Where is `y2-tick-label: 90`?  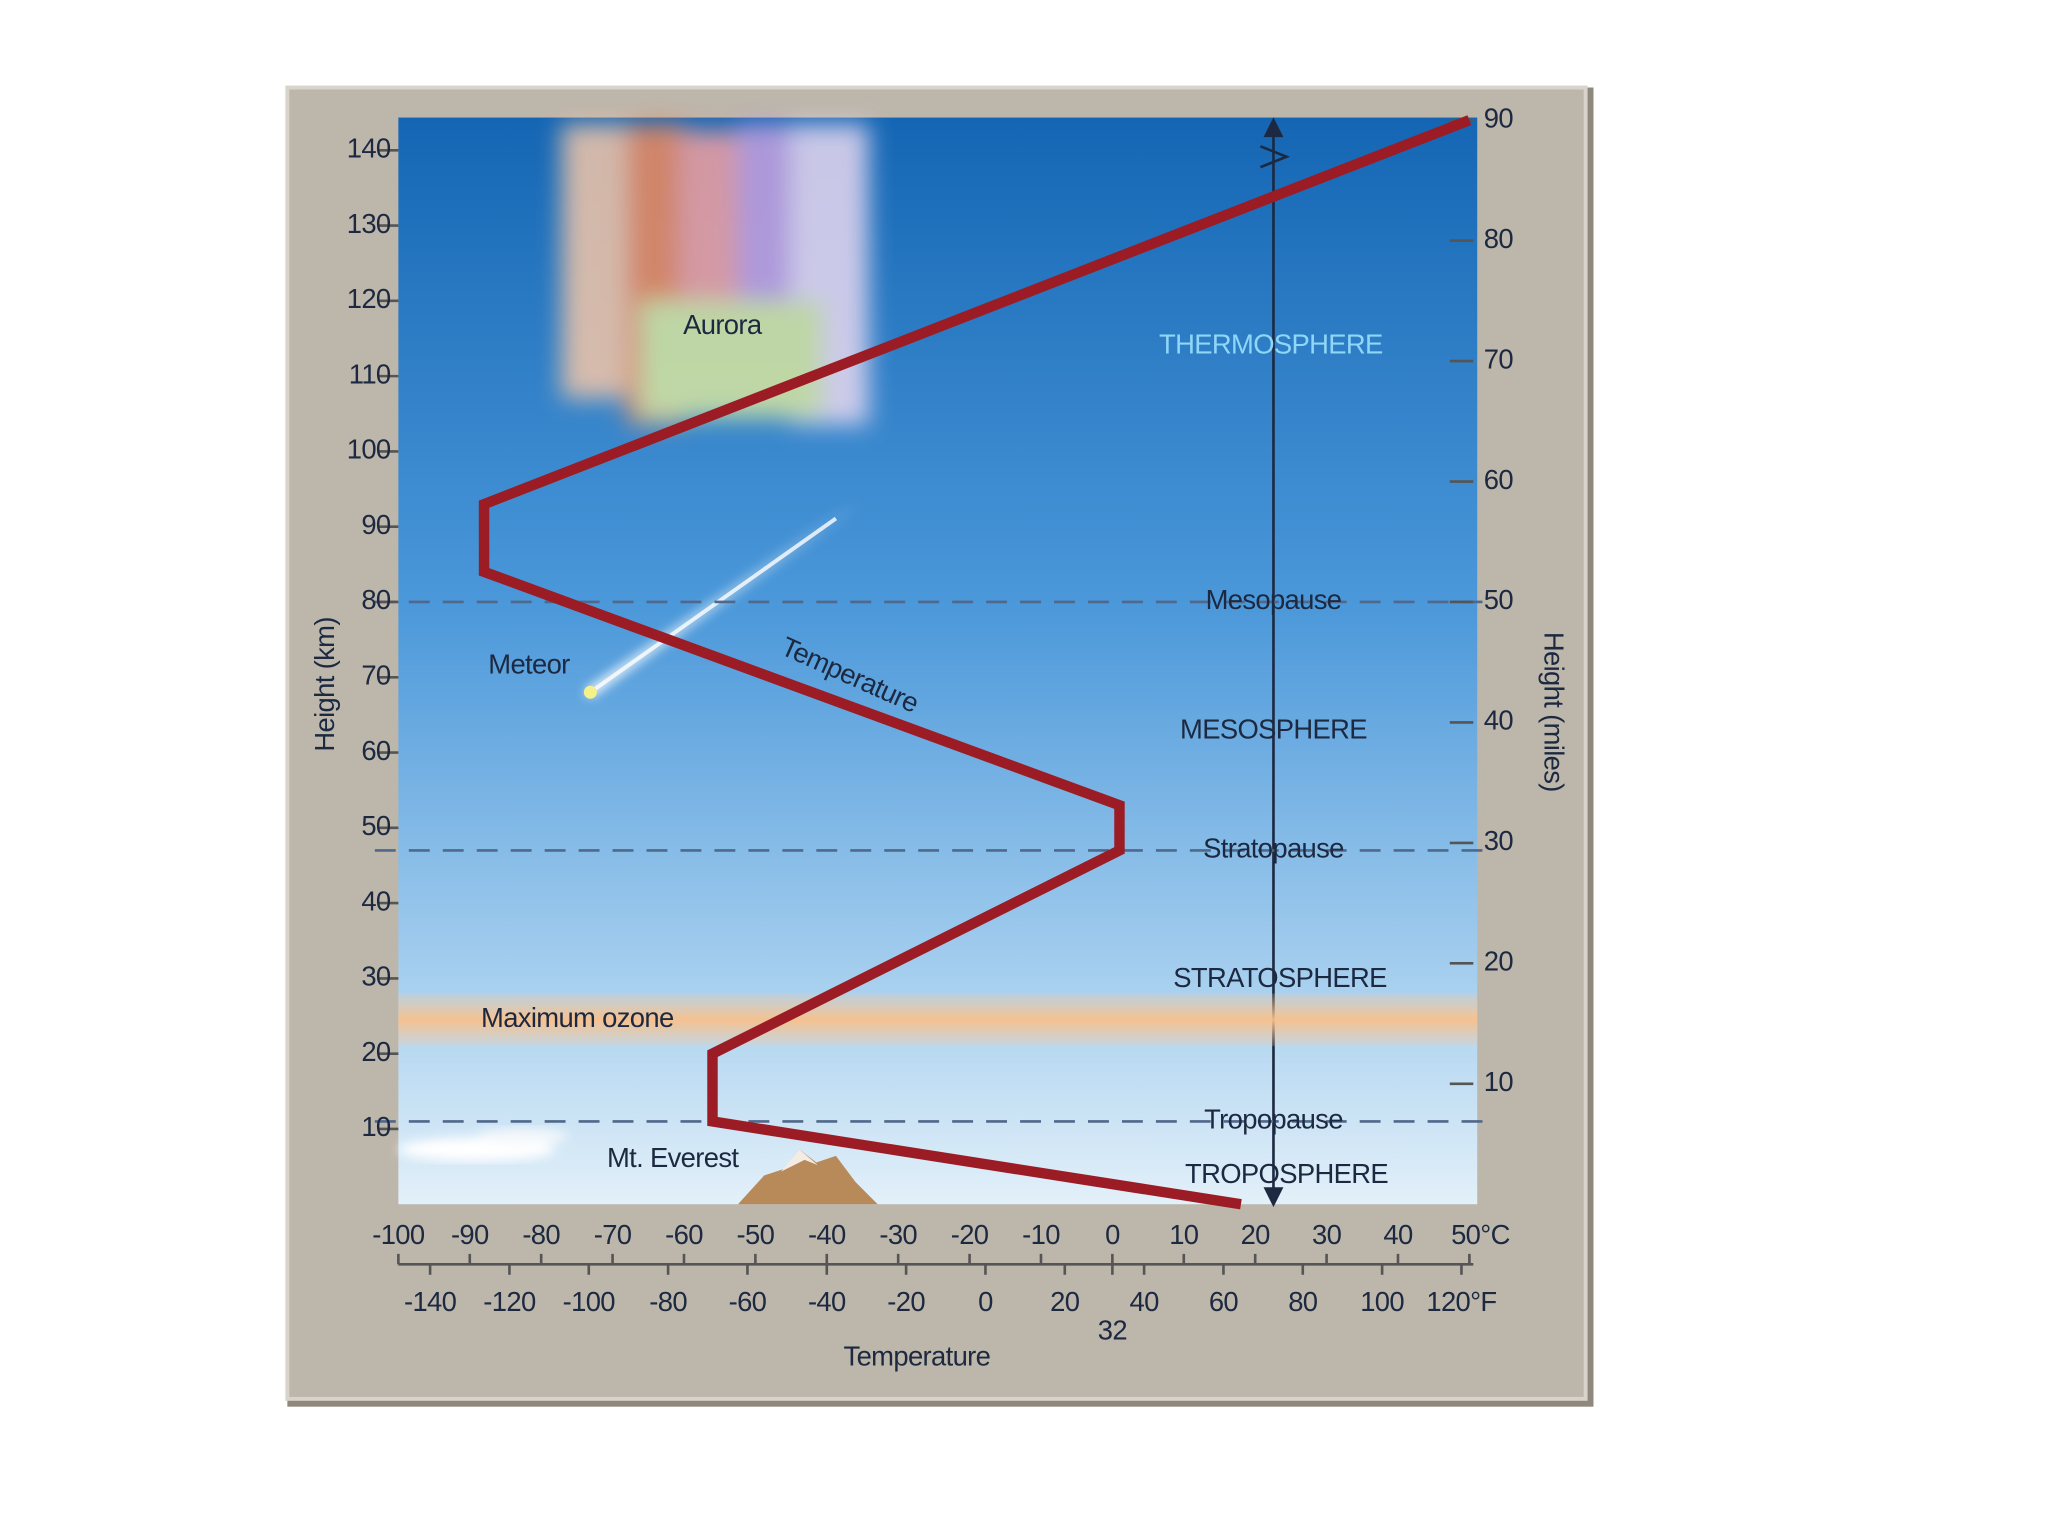 y2-tick-label: 90 is located at coordinates (1499, 117).